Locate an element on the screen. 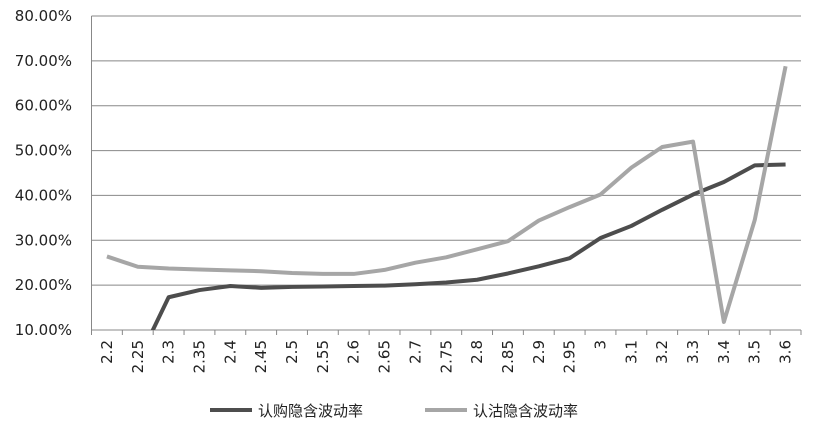 This screenshot has width=815, height=437. x-tick-label: 3.1 is located at coordinates (631, 352).